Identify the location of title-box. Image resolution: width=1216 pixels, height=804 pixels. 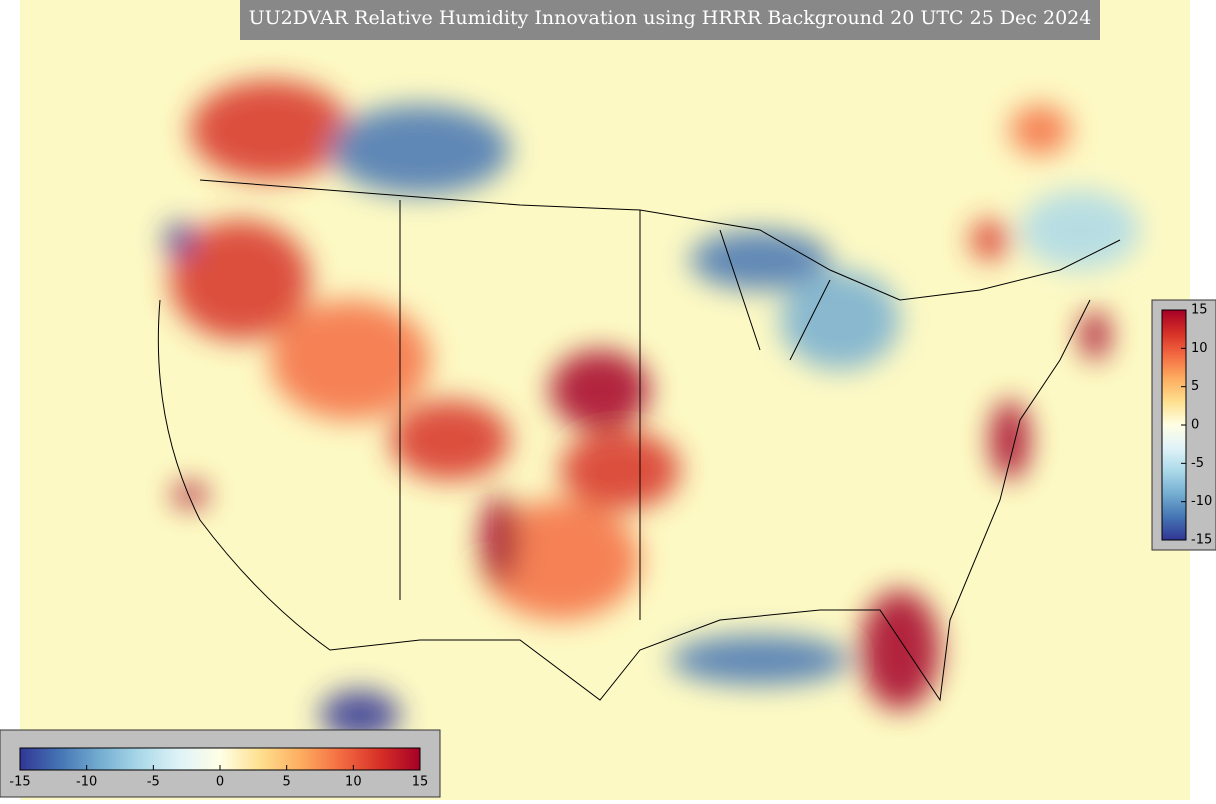
(670, 20).